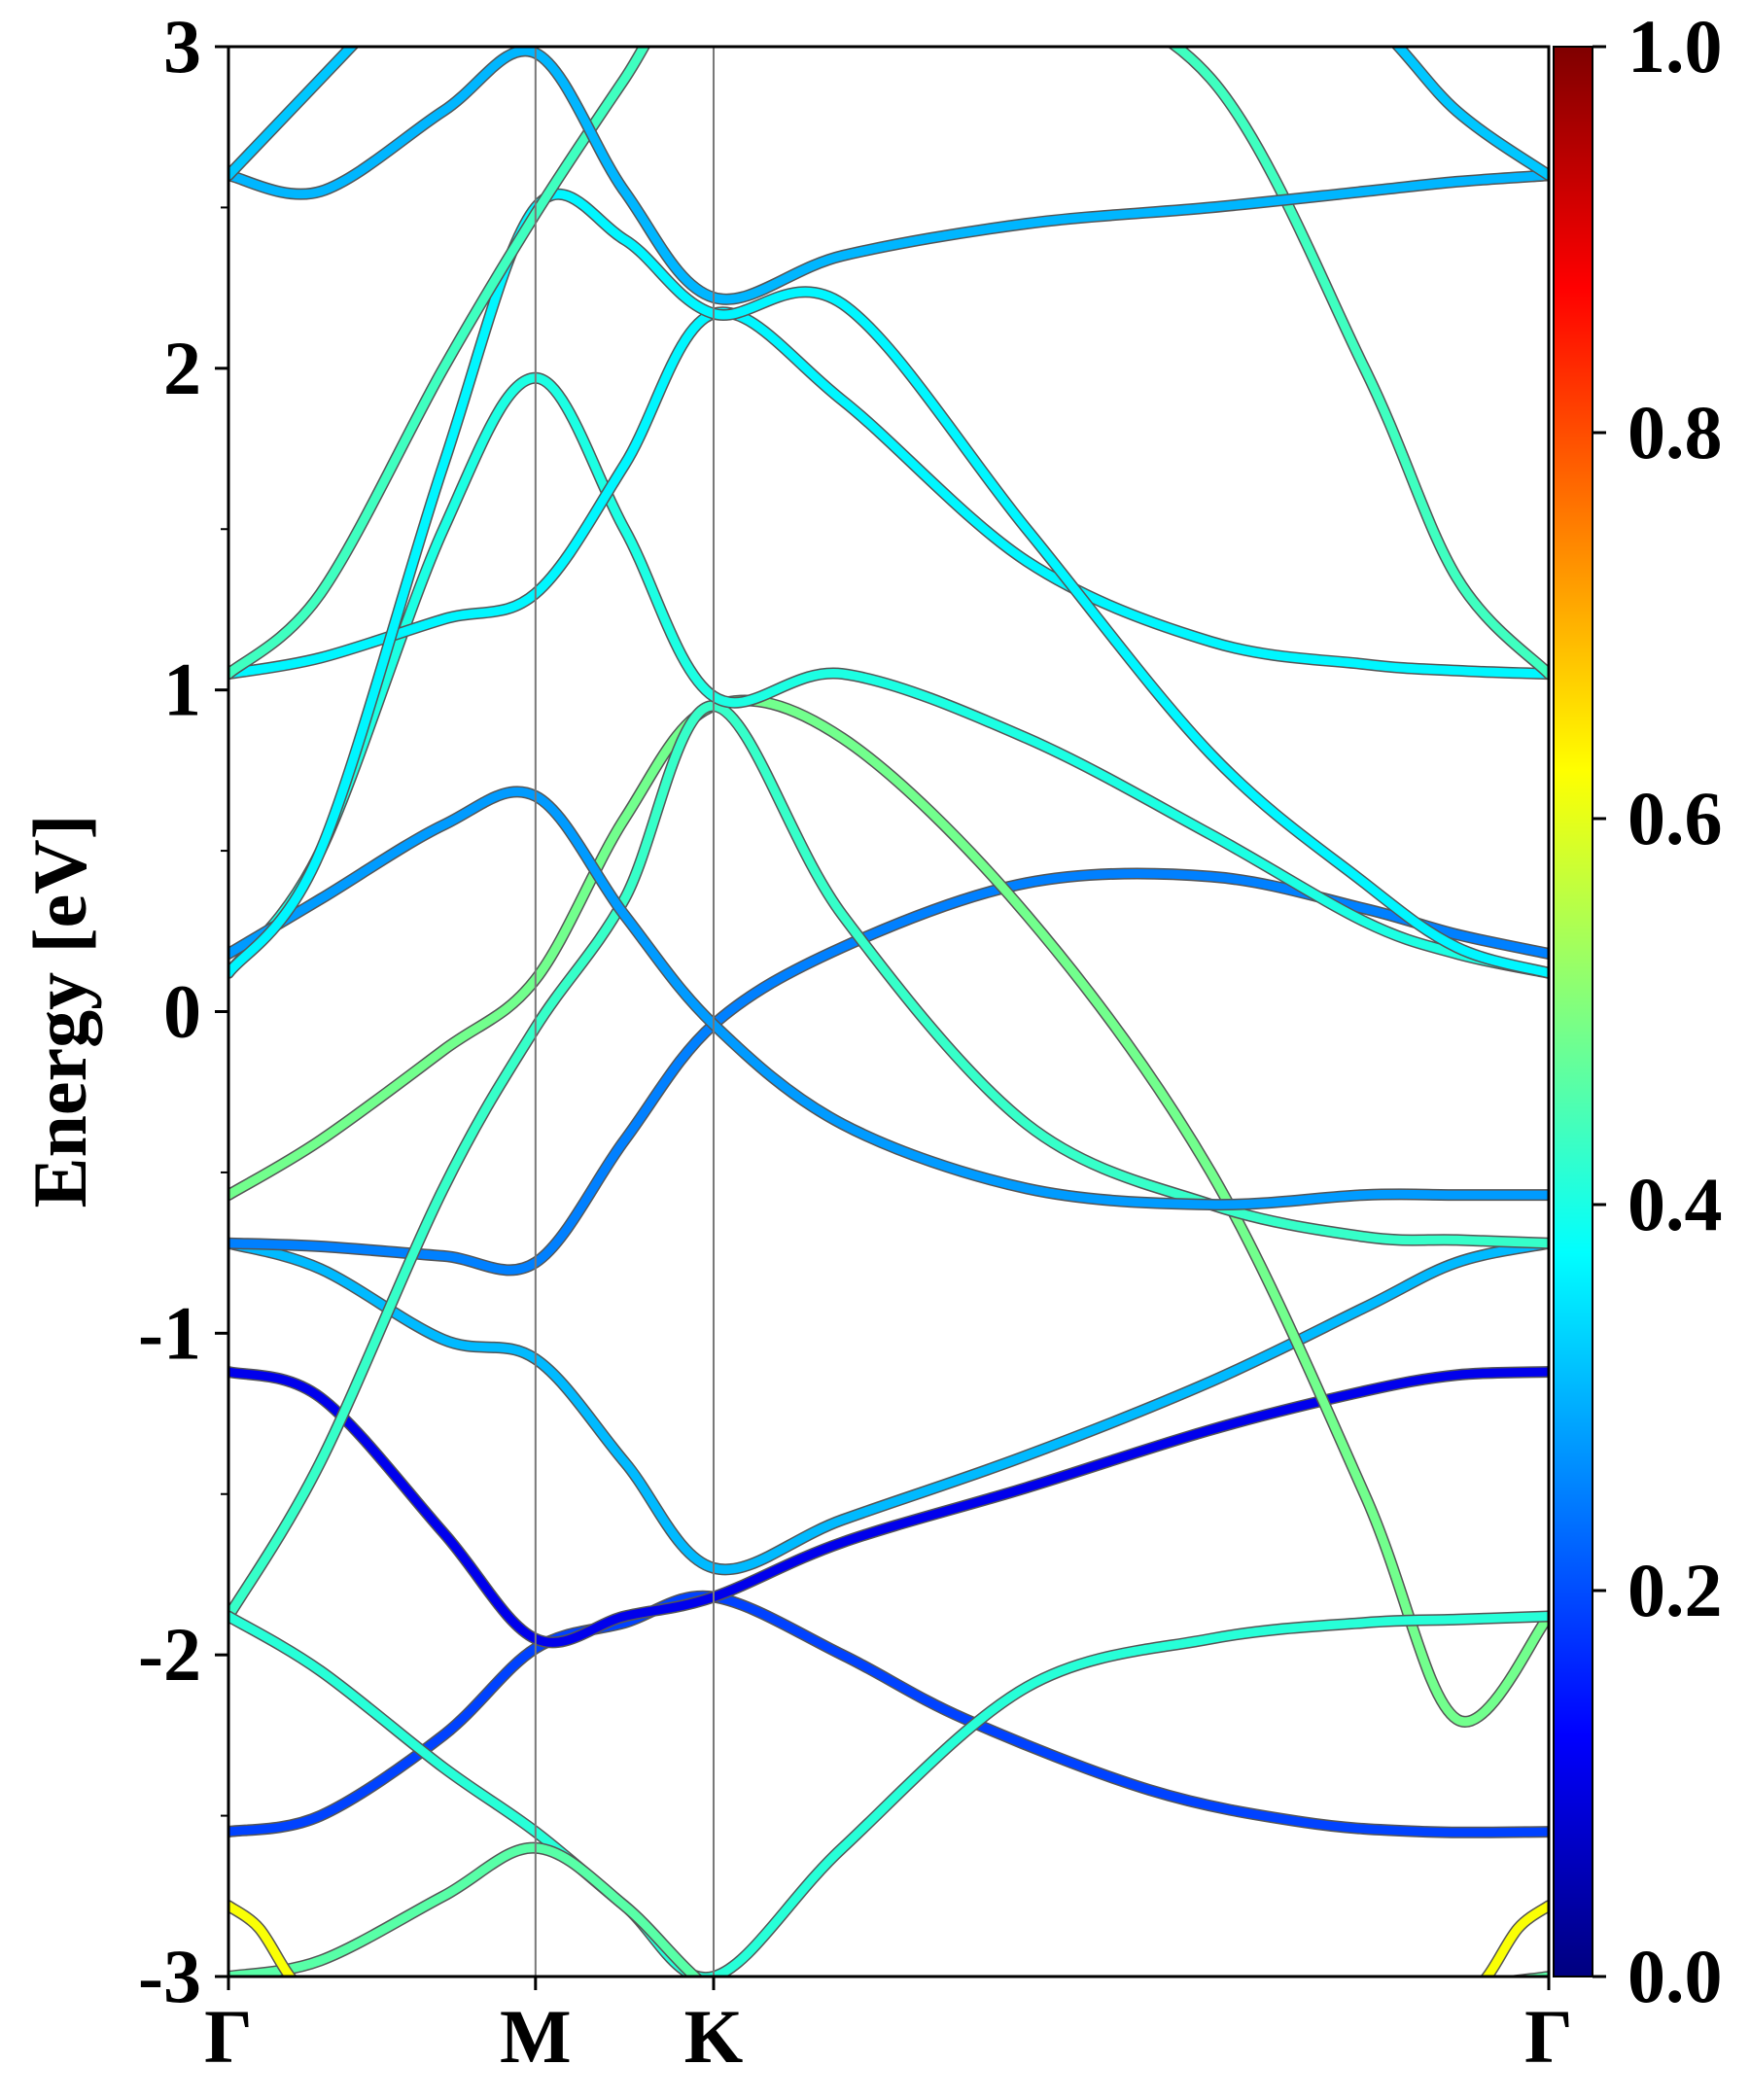  Describe the element at coordinates (1675, 1590) in the screenshot. I see `colorbar-tick-label: 0.2` at that location.